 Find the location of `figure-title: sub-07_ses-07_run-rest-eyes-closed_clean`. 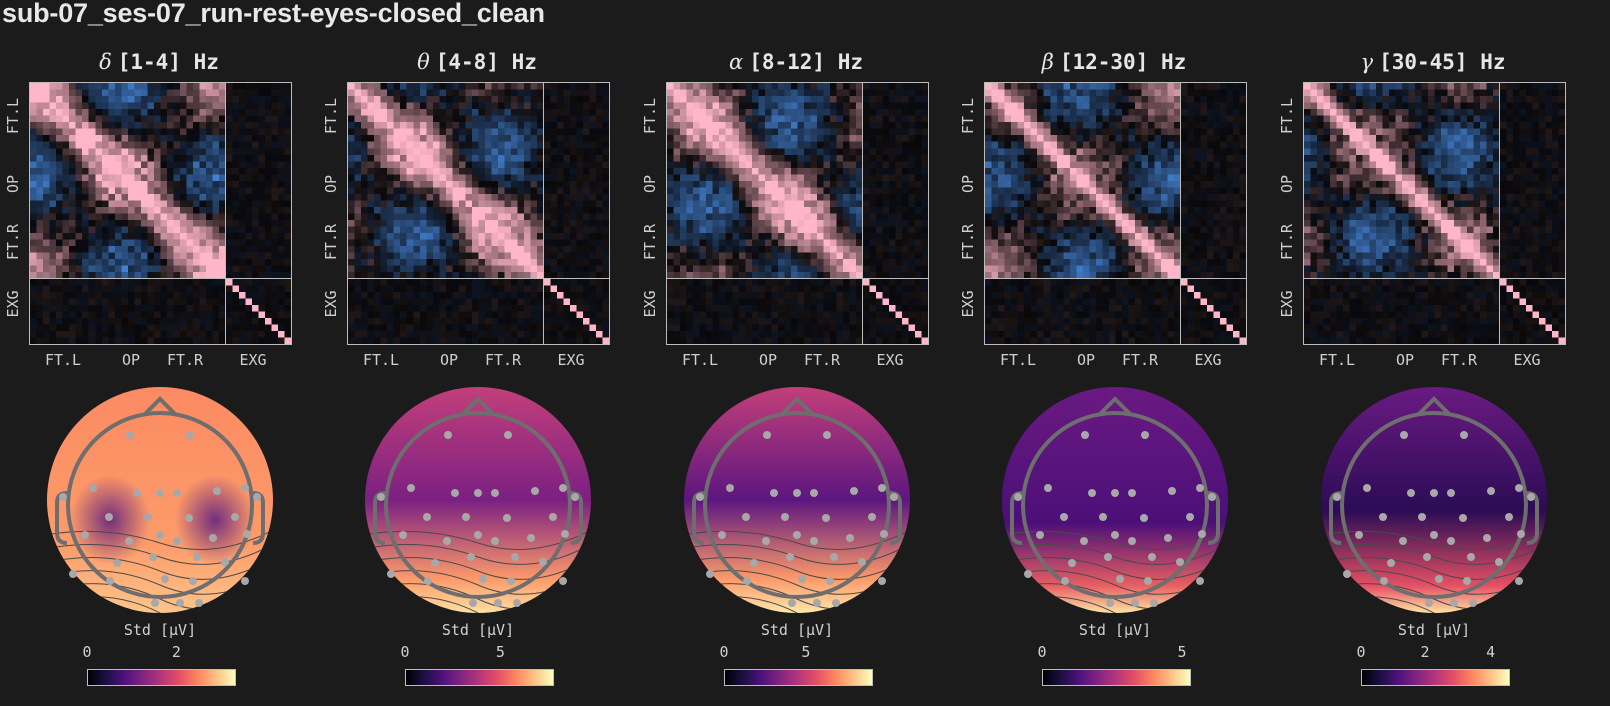

figure-title: sub-07_ses-07_run-rest-eyes-closed_clean is located at coordinates (273, 14).